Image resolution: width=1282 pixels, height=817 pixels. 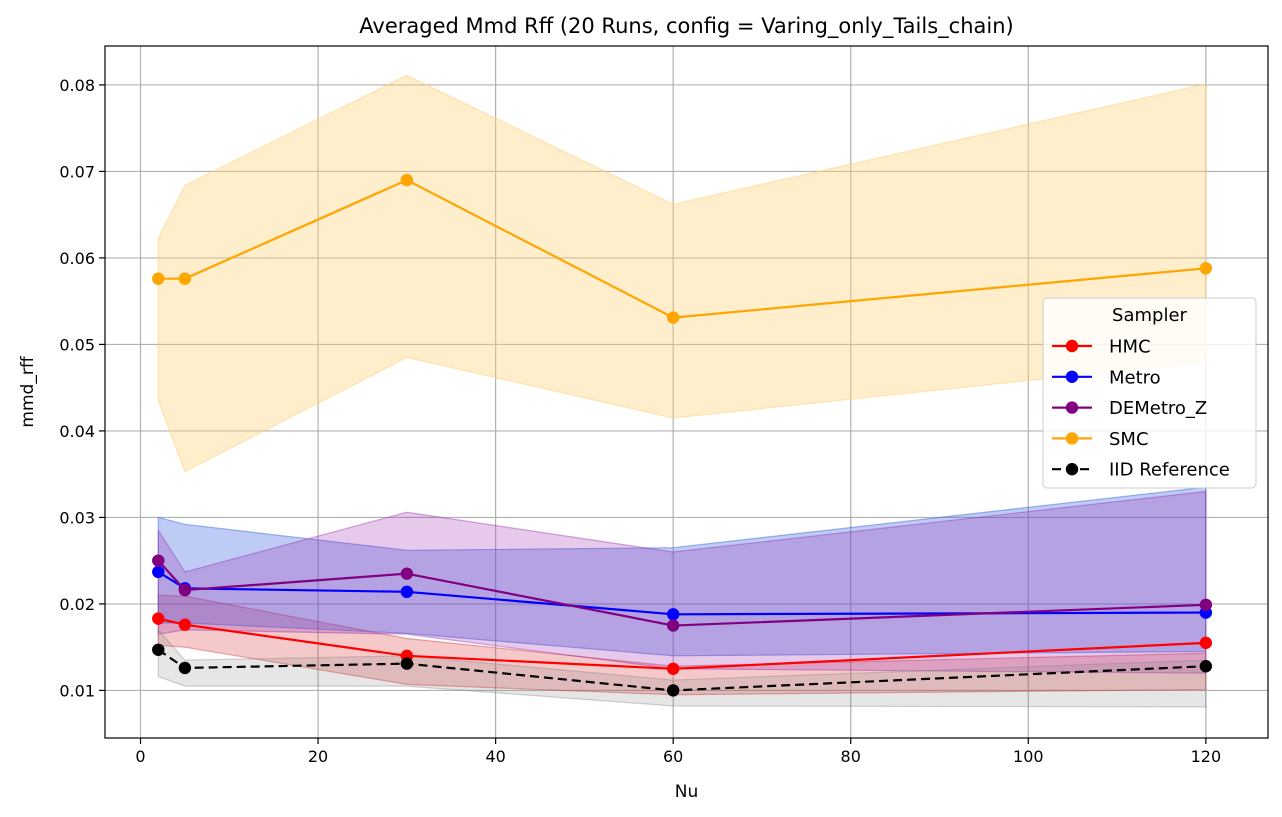 I want to click on legend-title: Sampler, so click(x=1149, y=315).